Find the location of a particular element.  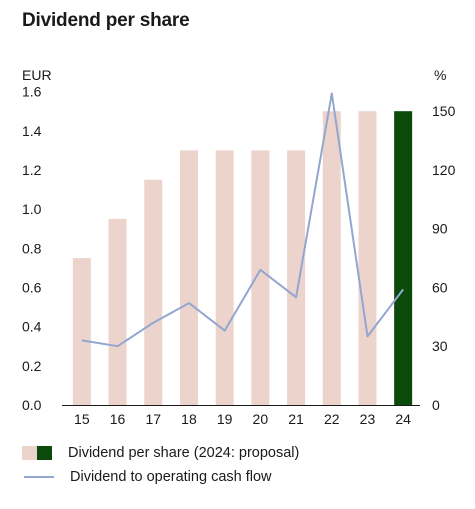

legend-item-cashflow: Dividend to operating cash flow is located at coordinates (160, 477).